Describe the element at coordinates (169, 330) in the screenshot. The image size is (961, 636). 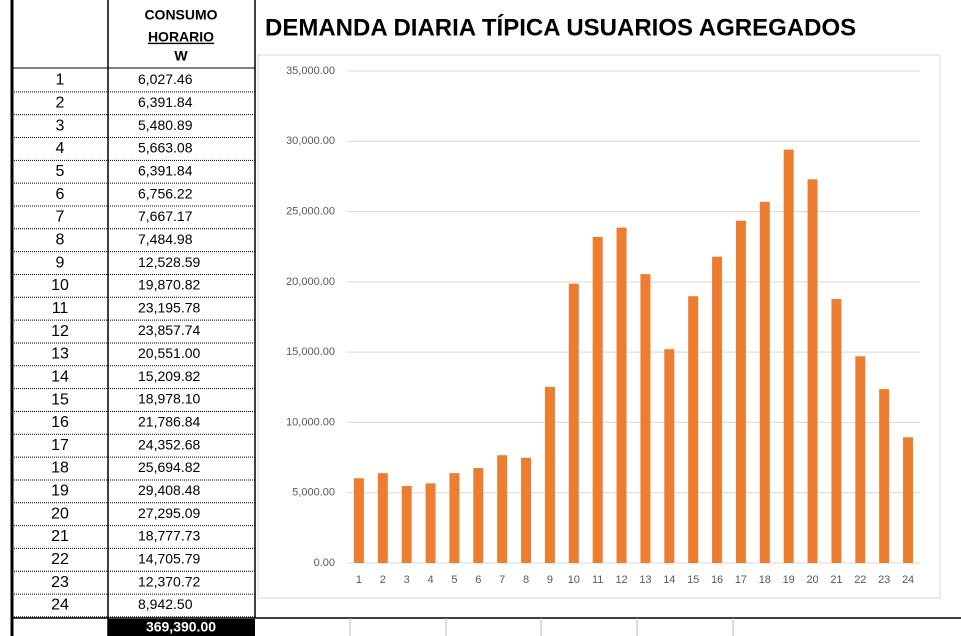
I see `row-value: 23,857.74` at that location.